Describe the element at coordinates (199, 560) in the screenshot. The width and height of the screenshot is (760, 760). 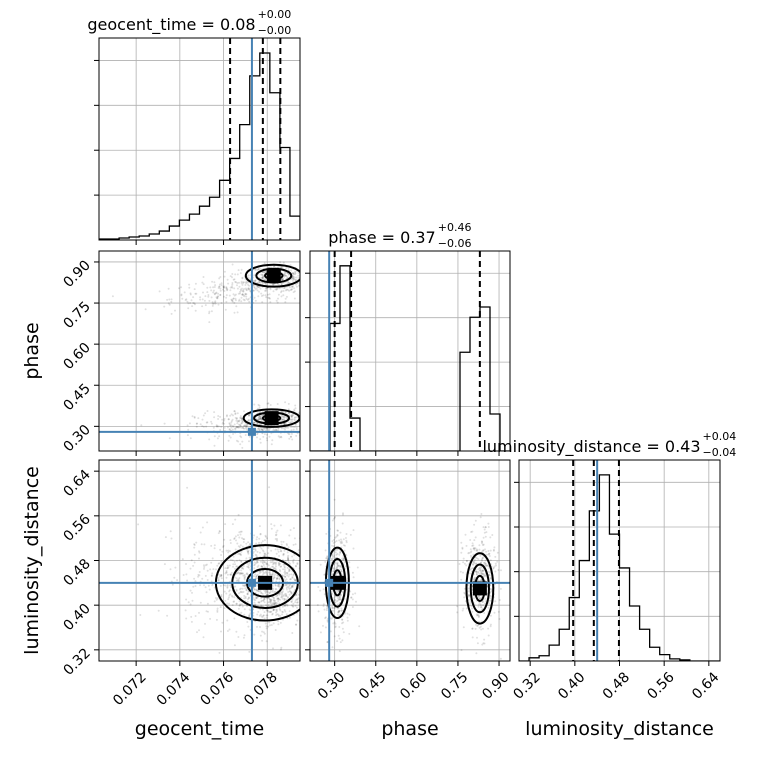
I see `gridlines-y` at that location.